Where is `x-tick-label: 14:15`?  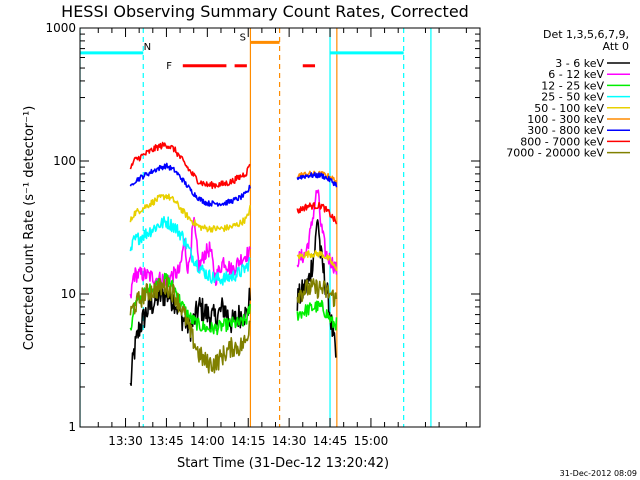 x-tick-label: 14:15 is located at coordinates (248, 441).